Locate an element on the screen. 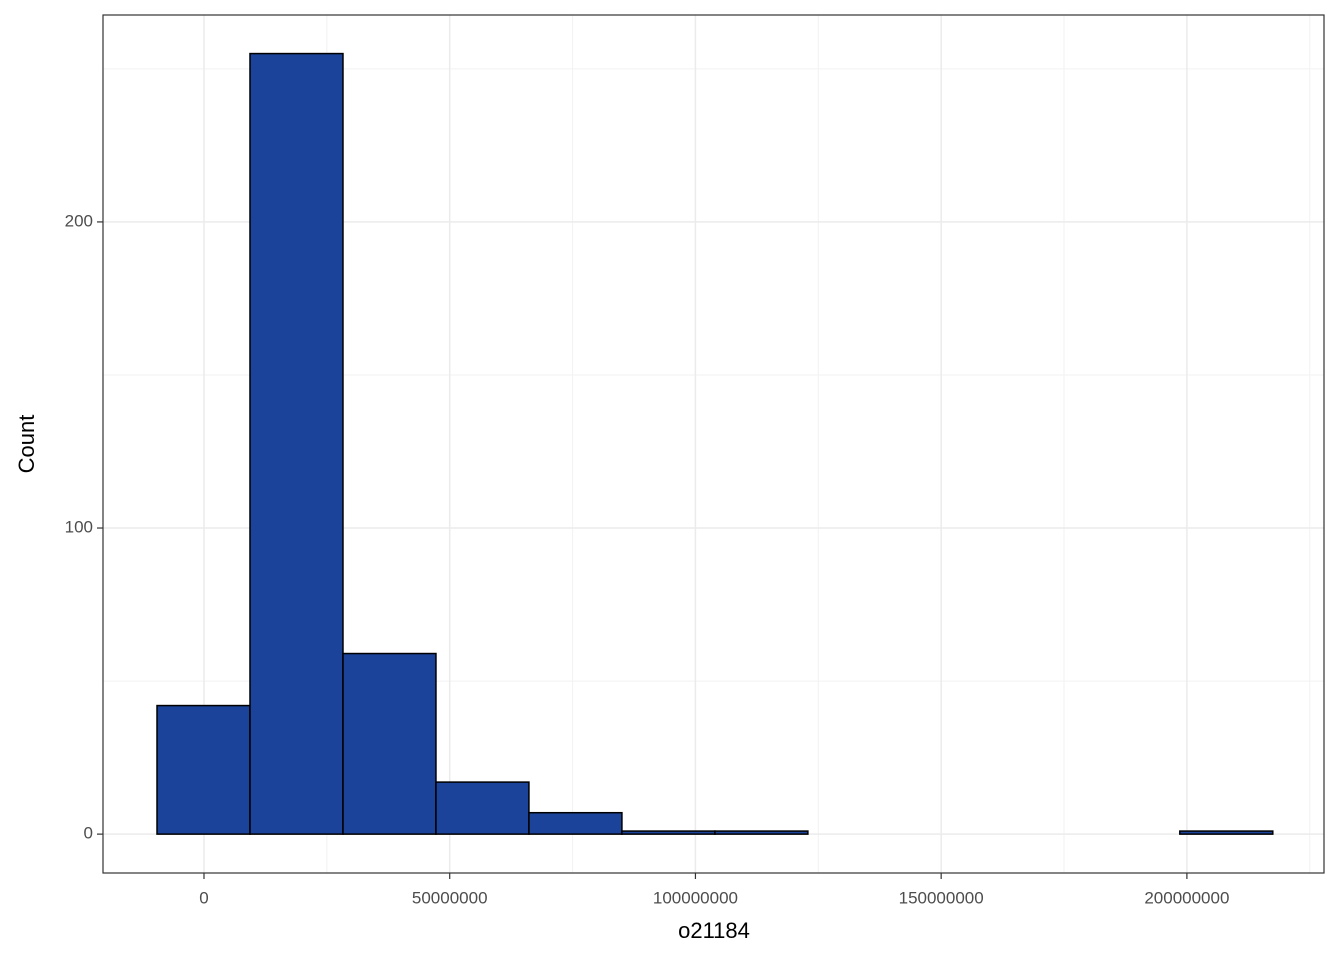  y-tick-label: 0 is located at coordinates (88, 833).